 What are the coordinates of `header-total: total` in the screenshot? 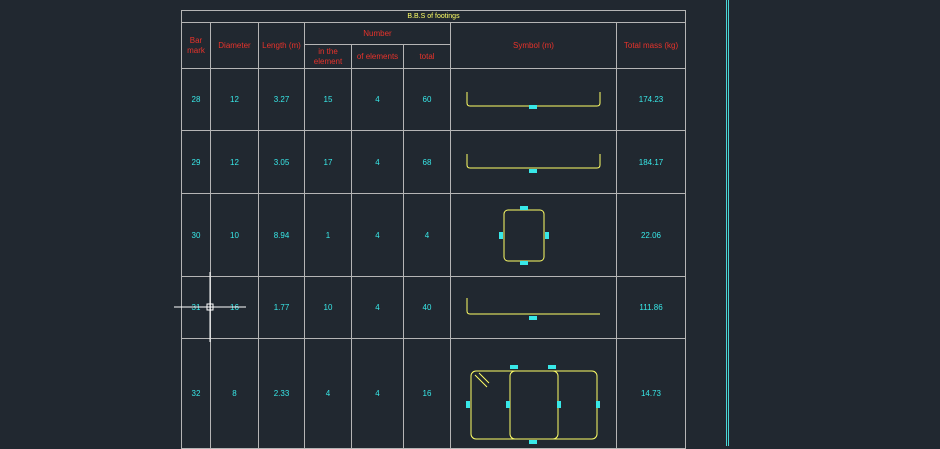 It's located at (427, 56).